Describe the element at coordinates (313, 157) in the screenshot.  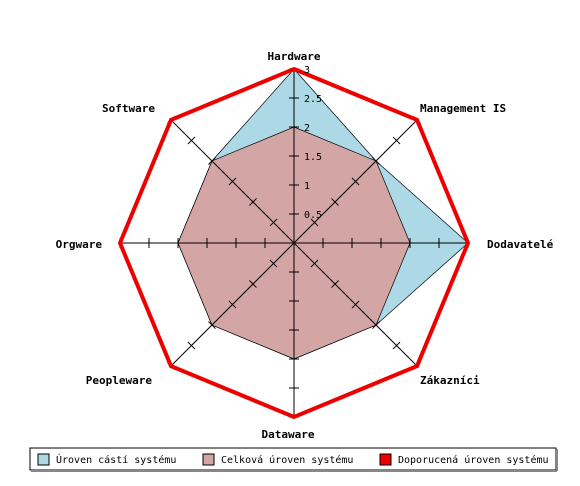
I see `tick-label: 1.5` at that location.